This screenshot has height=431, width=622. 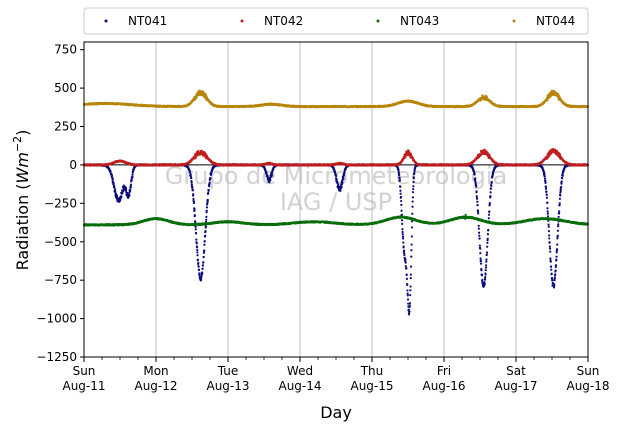 What do you see at coordinates (336, 21) in the screenshot?
I see `legend: NT041 NT042 NT043 NT044` at bounding box center [336, 21].